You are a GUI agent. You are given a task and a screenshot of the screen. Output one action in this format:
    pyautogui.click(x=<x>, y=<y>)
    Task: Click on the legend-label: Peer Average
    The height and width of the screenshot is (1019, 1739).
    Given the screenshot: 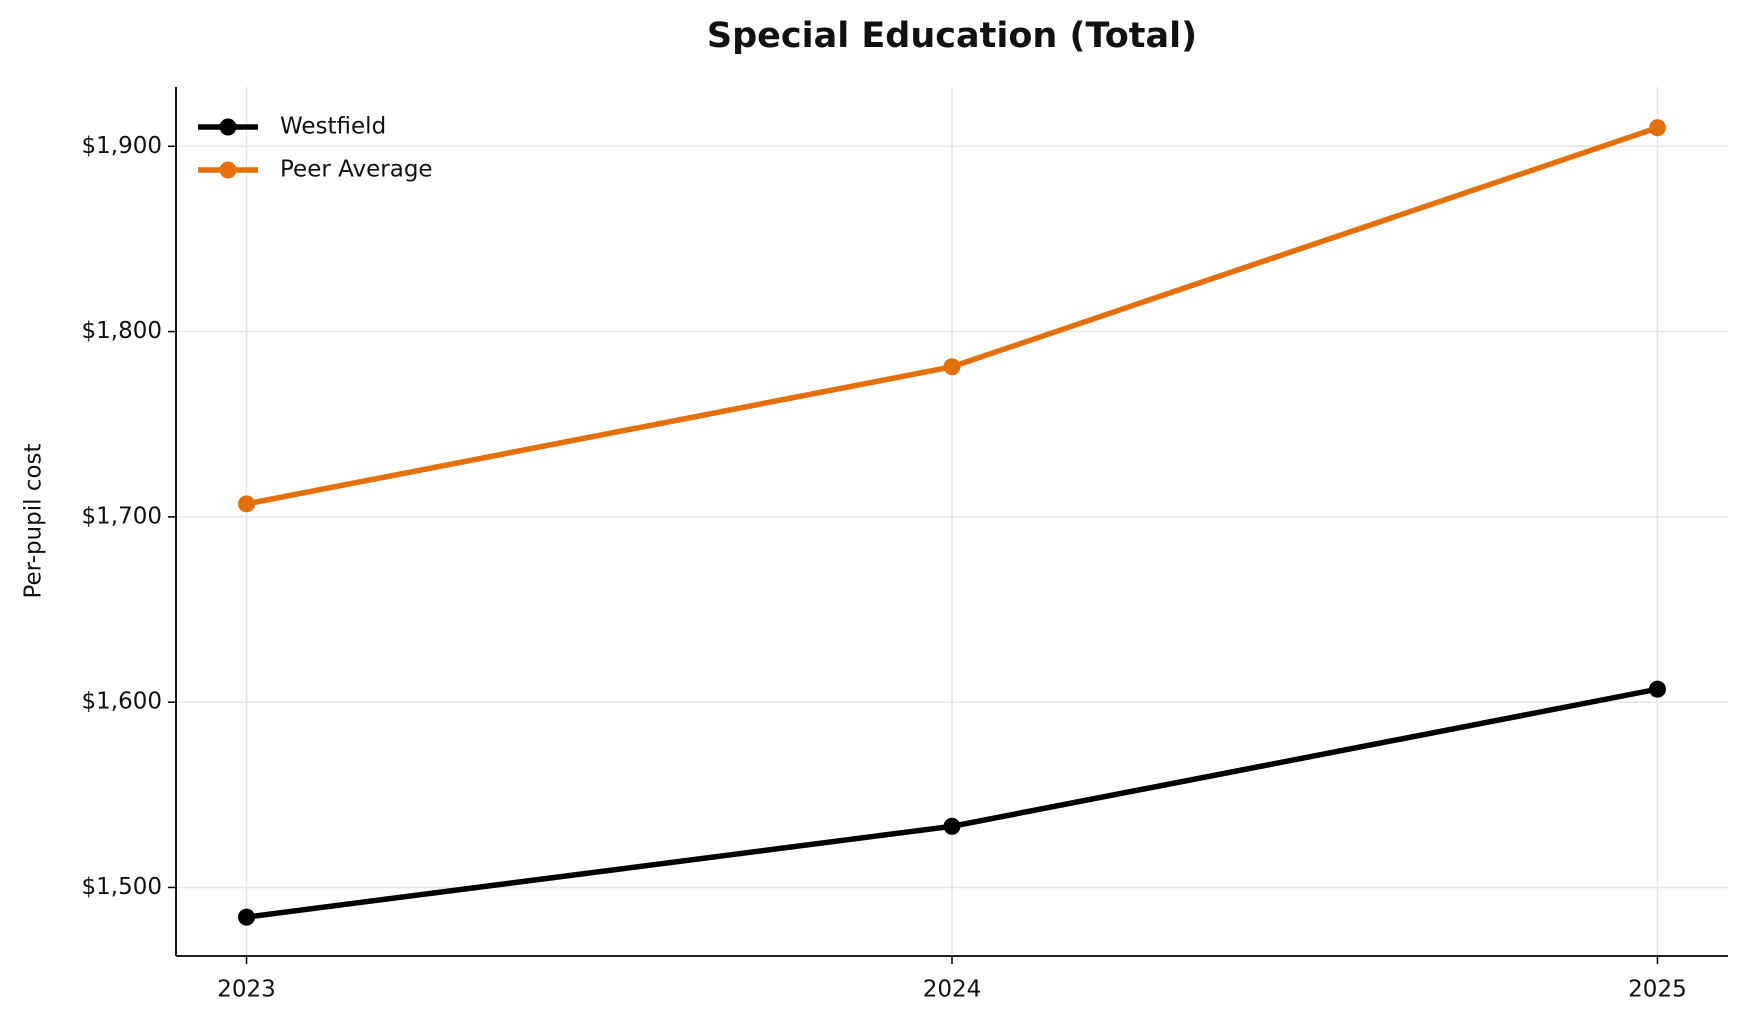 What is the action you would take?
    pyautogui.click(x=356, y=170)
    